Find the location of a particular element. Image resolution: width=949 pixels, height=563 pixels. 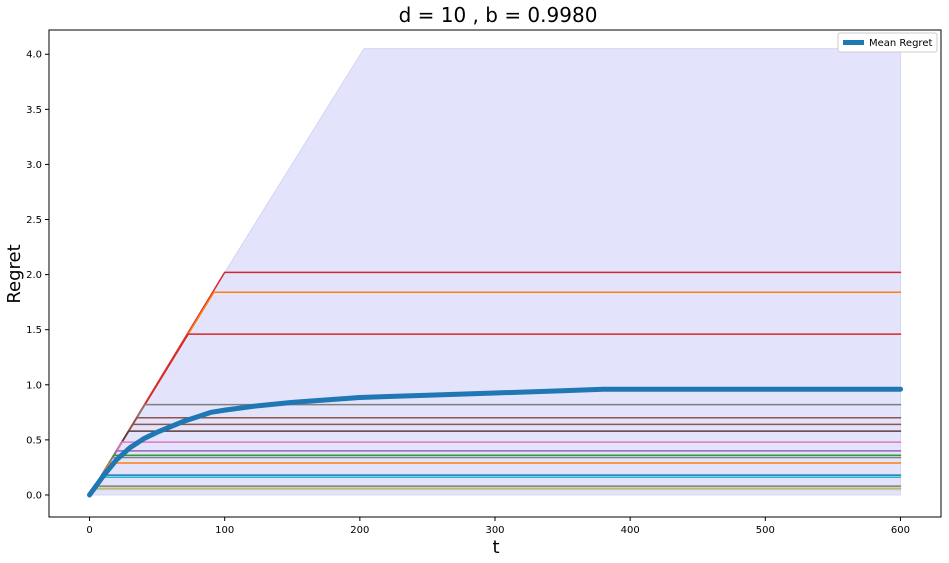

y-tick-label: 1.5 is located at coordinates (34, 330).